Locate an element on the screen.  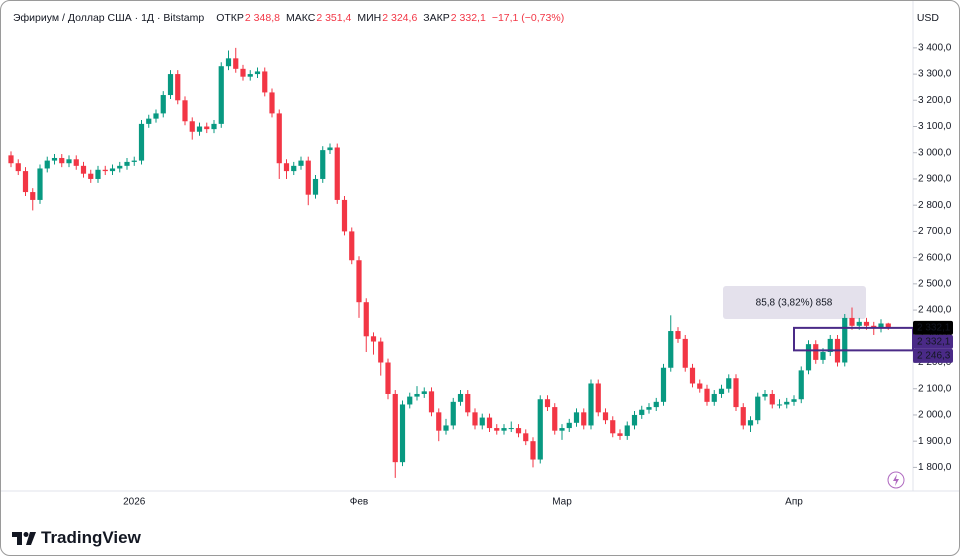
price-label: 2 332,1 is located at coordinates (934, 342).